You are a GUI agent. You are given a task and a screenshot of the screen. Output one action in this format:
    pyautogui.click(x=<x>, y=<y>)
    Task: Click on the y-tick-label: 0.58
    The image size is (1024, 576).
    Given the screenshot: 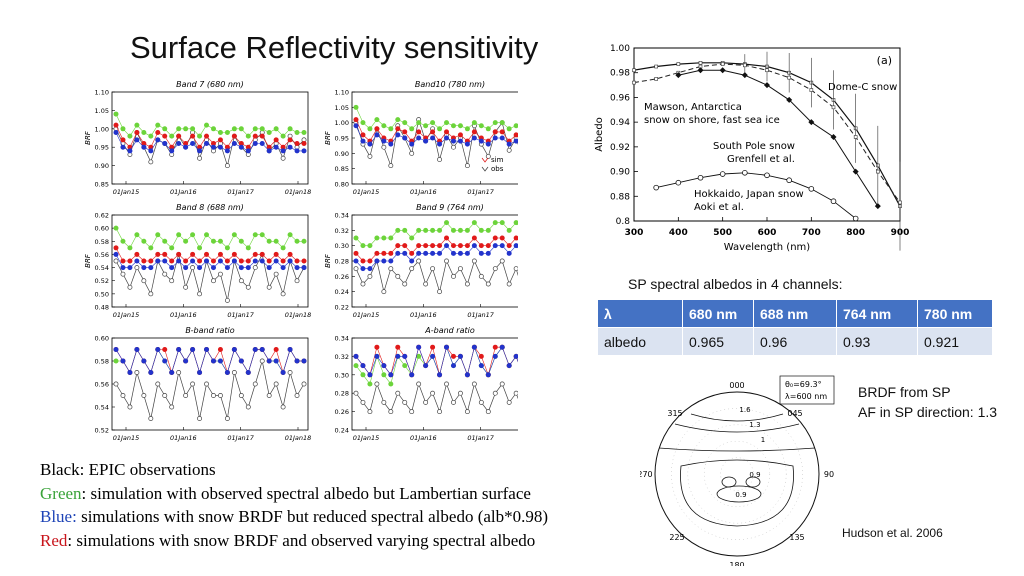 What is the action you would take?
    pyautogui.click(x=102, y=362)
    